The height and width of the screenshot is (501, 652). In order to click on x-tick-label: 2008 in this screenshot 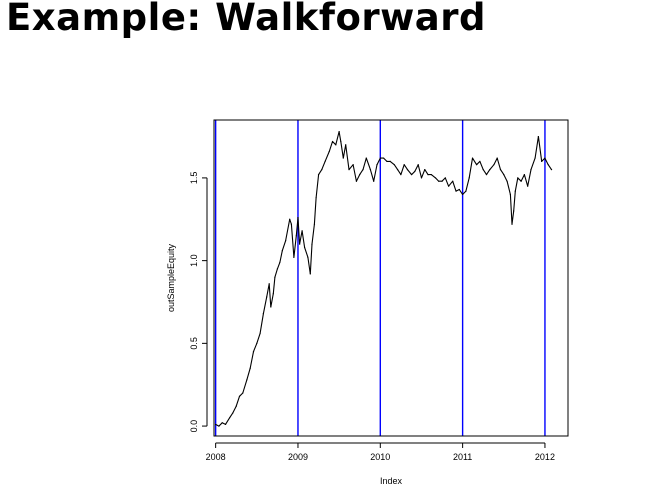, I will do `click(216, 457)`.